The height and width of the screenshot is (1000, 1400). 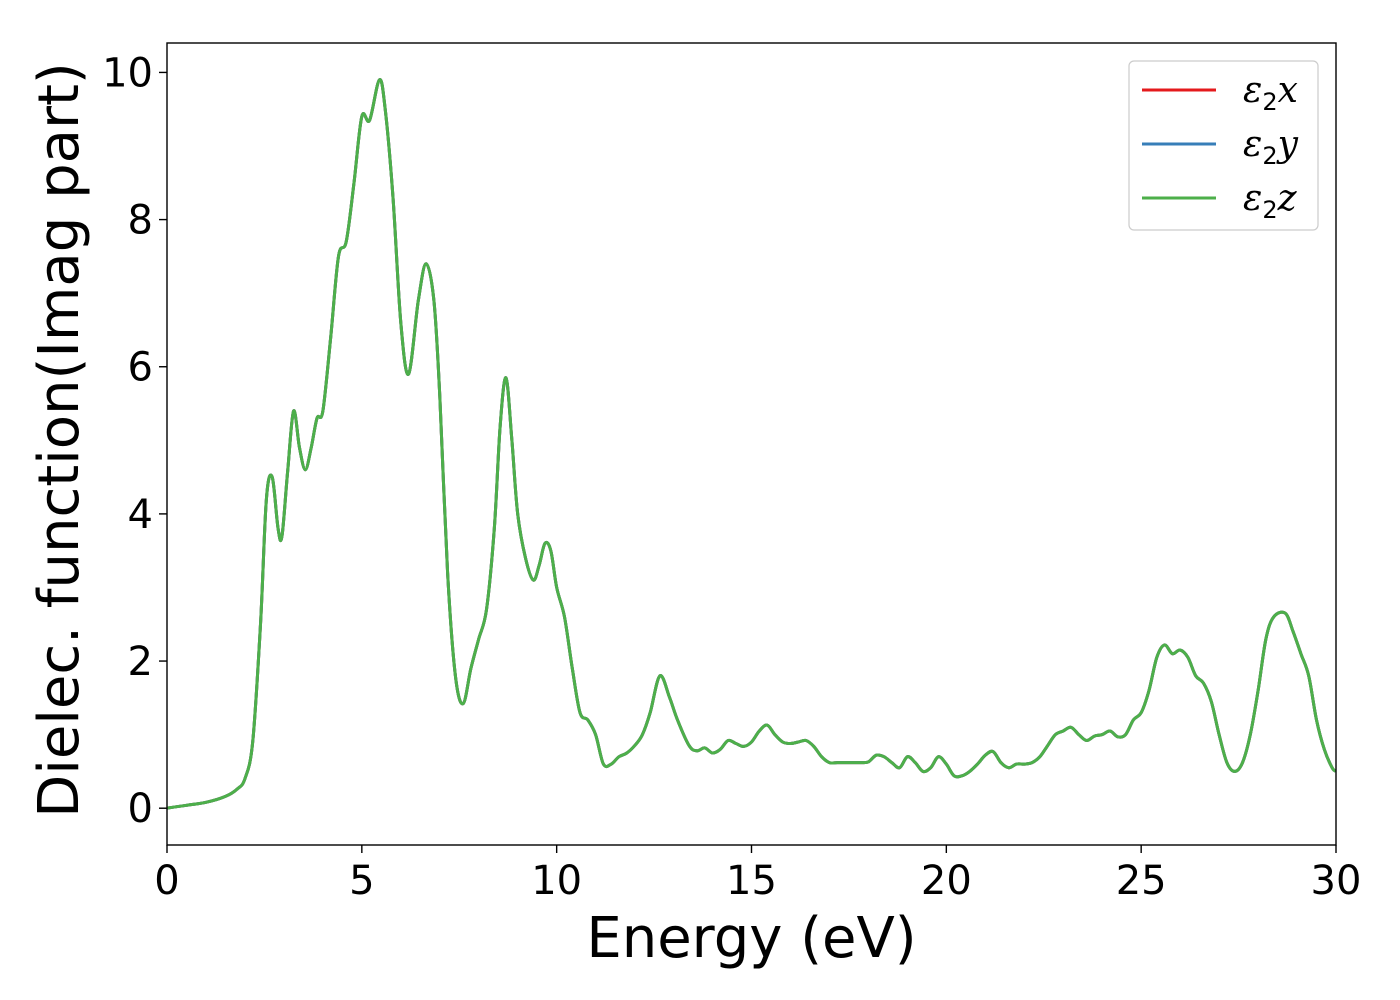 I want to click on x-tick-label: 25, so click(x=1141, y=881).